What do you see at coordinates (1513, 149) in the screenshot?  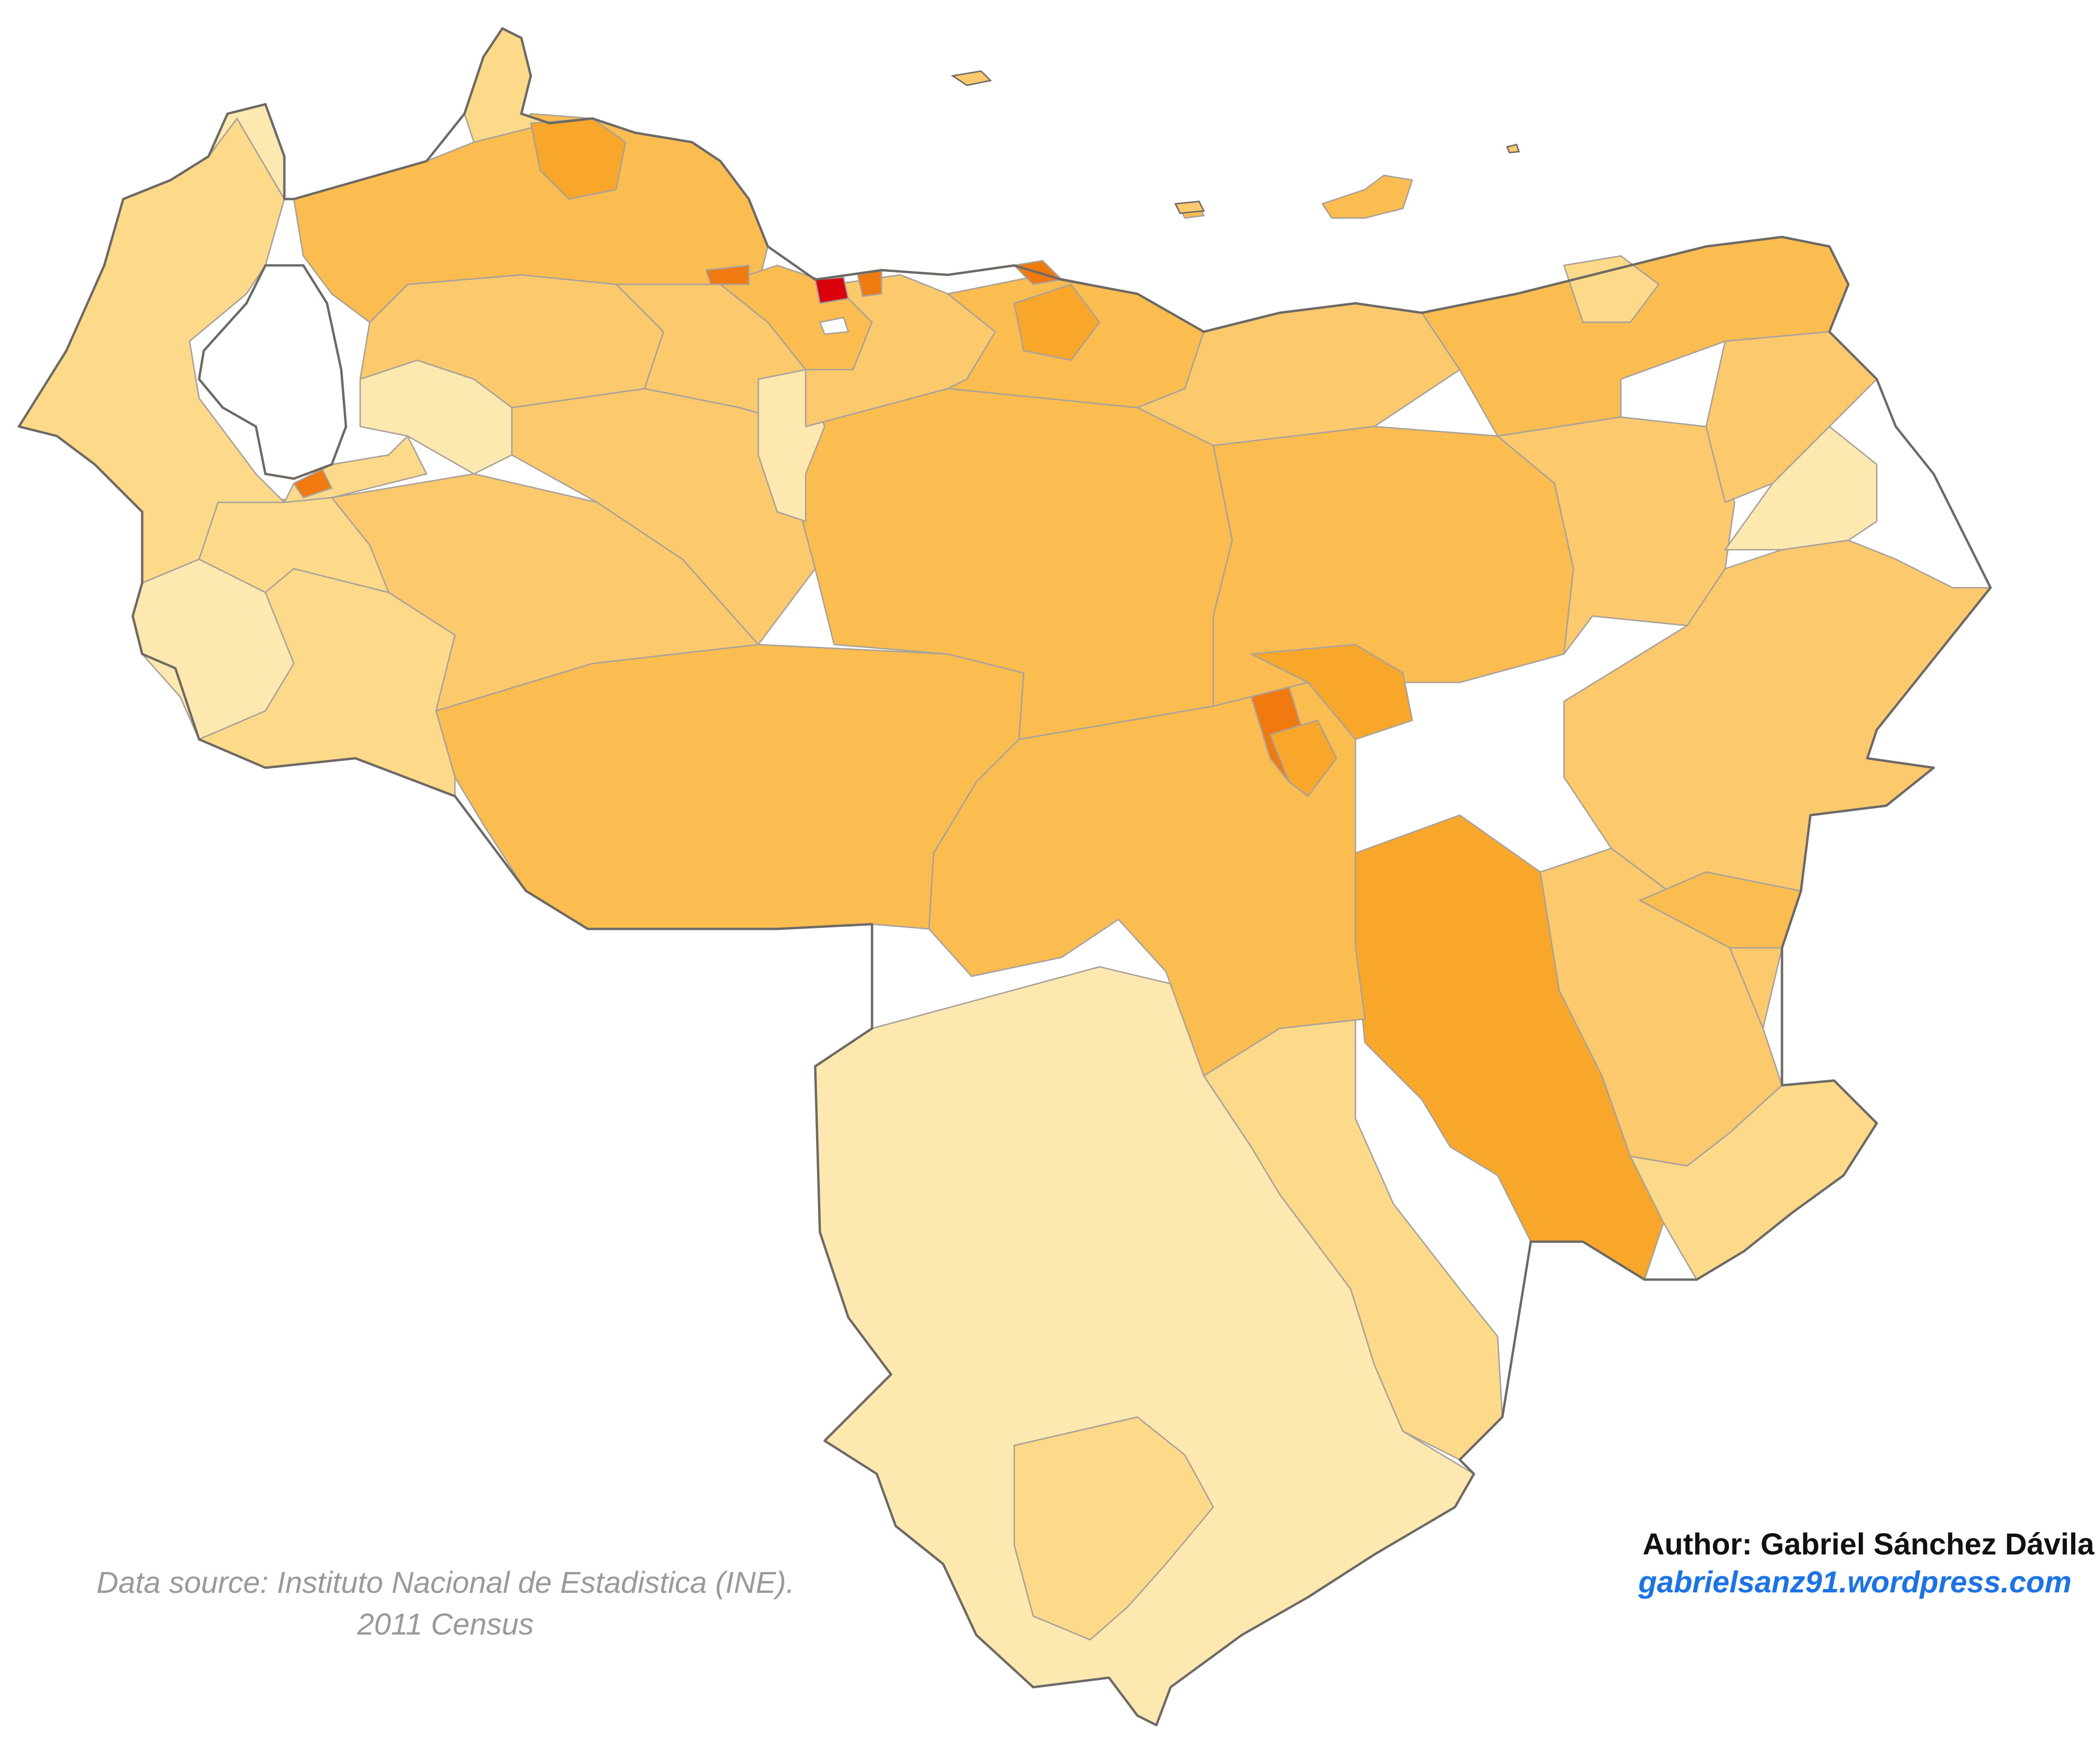 I see `island-tortuga` at bounding box center [1513, 149].